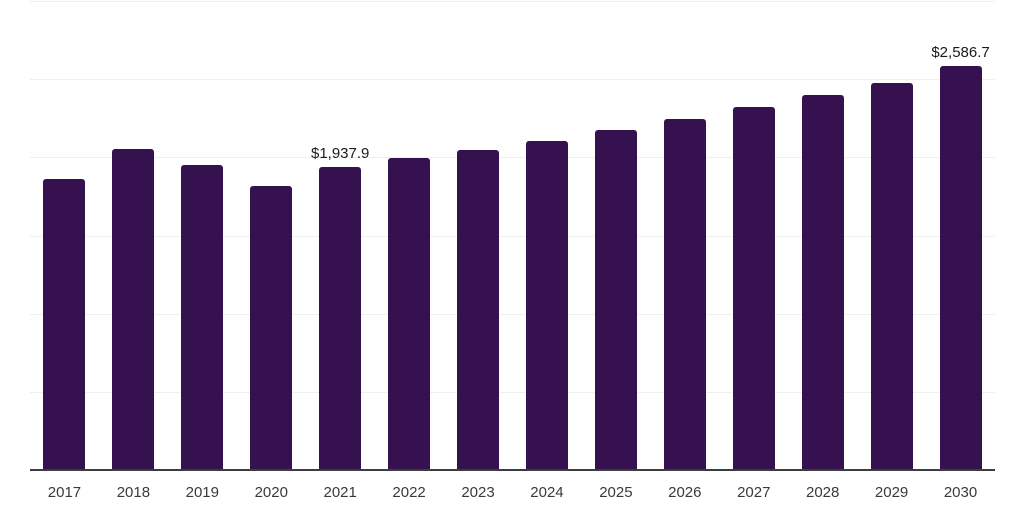 The width and height of the screenshot is (1024, 512). I want to click on x-label-2020: 2020, so click(271, 492).